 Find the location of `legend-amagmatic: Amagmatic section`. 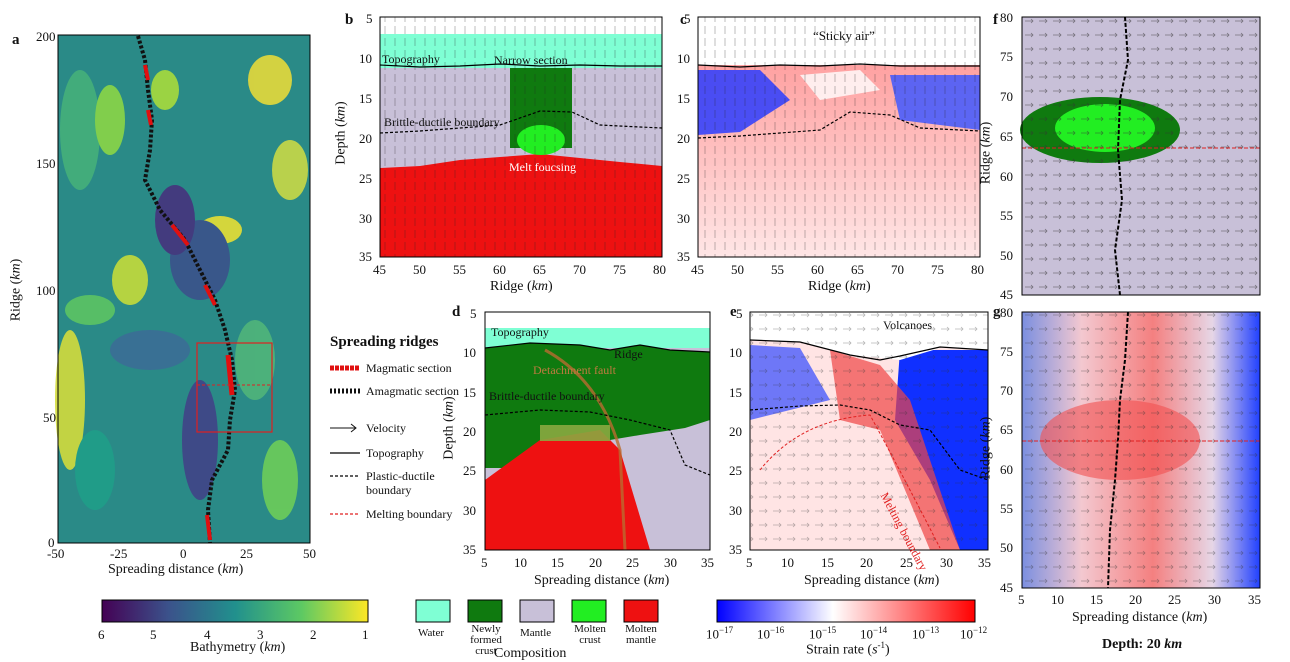

legend-amagmatic: Amagmatic section is located at coordinates (412, 391).